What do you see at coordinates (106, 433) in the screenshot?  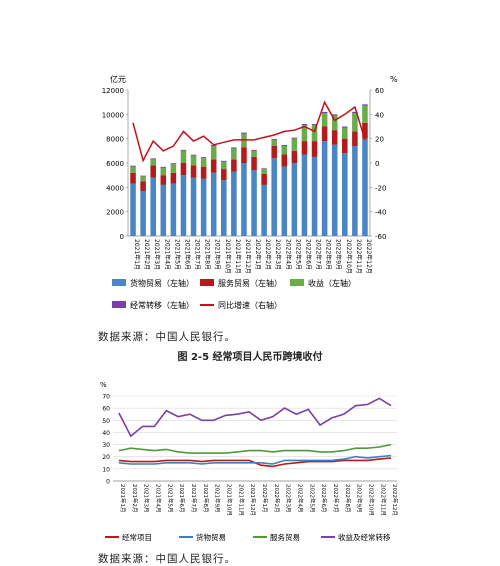 I see `chart2-y-tick: 40` at bounding box center [106, 433].